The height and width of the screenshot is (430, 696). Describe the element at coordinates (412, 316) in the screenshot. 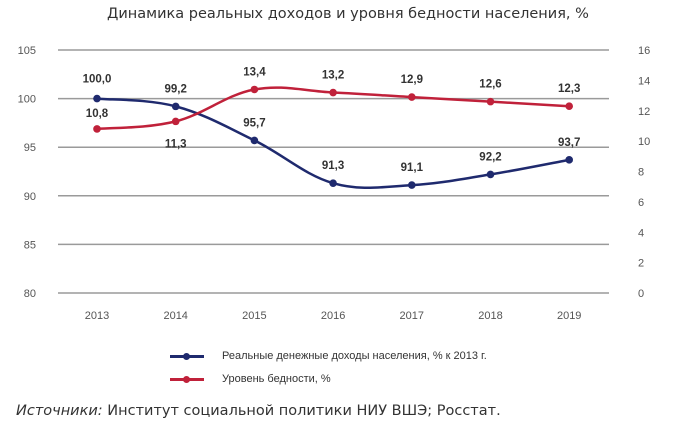

I see `x-tick-label: 2017` at that location.